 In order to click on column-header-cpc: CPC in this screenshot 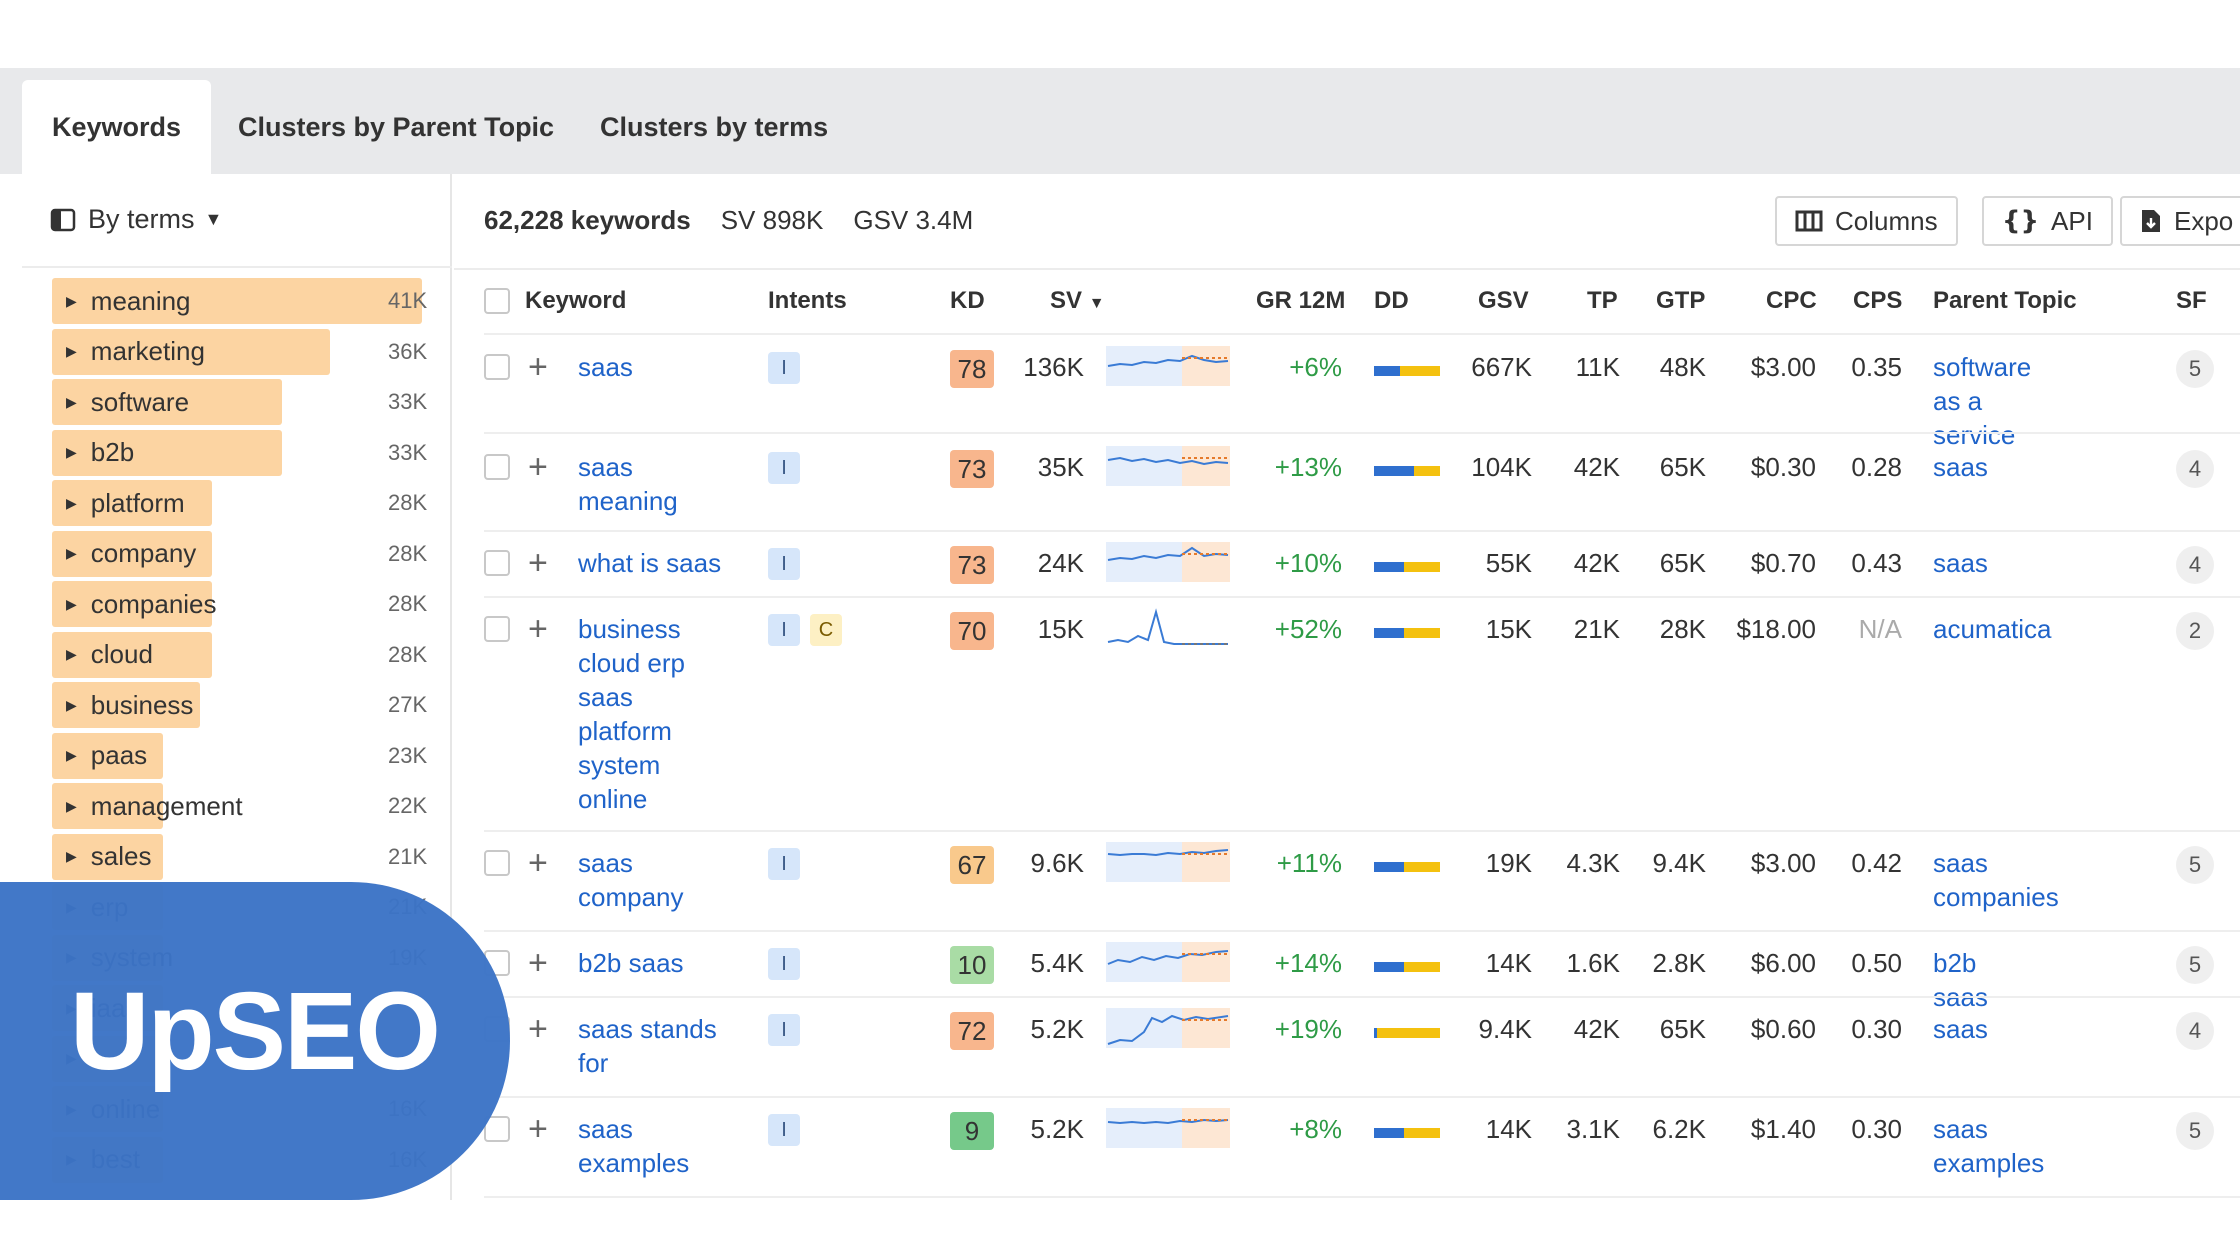, I will do `click(1791, 300)`.